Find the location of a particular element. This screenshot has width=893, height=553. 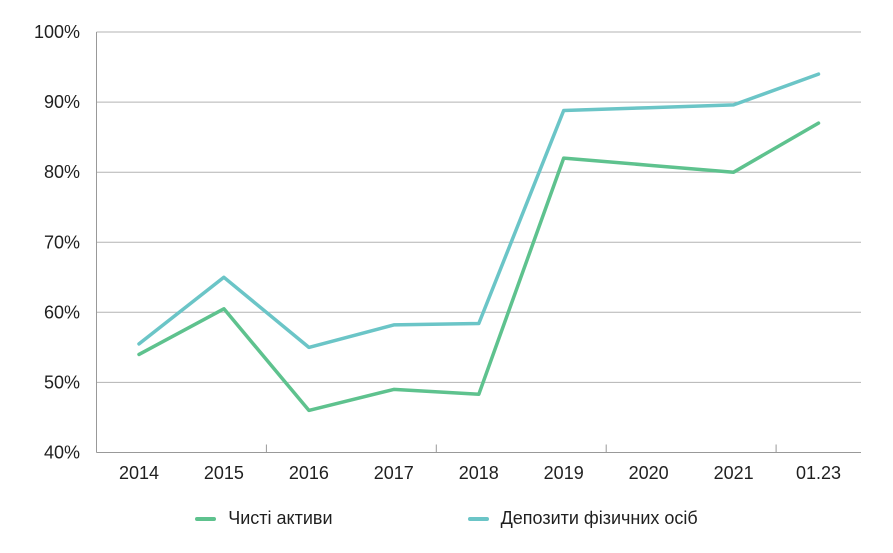

y-tick-label: 90% is located at coordinates (62, 102).